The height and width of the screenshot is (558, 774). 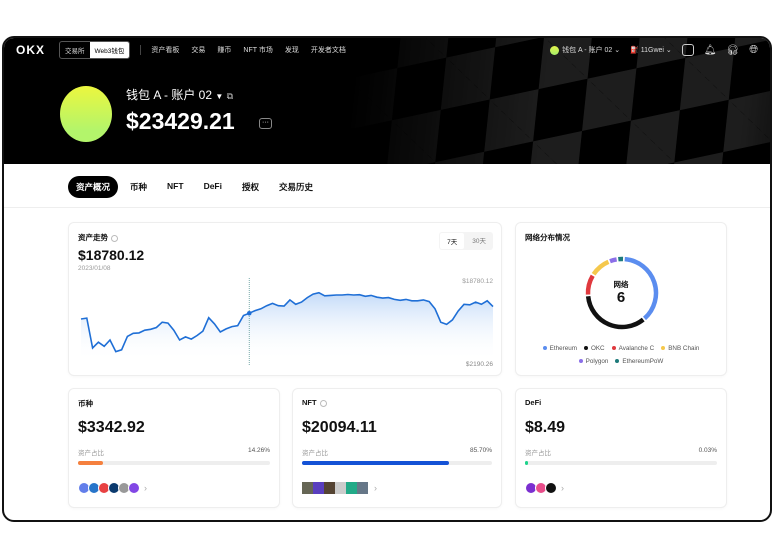 What do you see at coordinates (31, 50) in the screenshot?
I see `okx-logo: OKX` at bounding box center [31, 50].